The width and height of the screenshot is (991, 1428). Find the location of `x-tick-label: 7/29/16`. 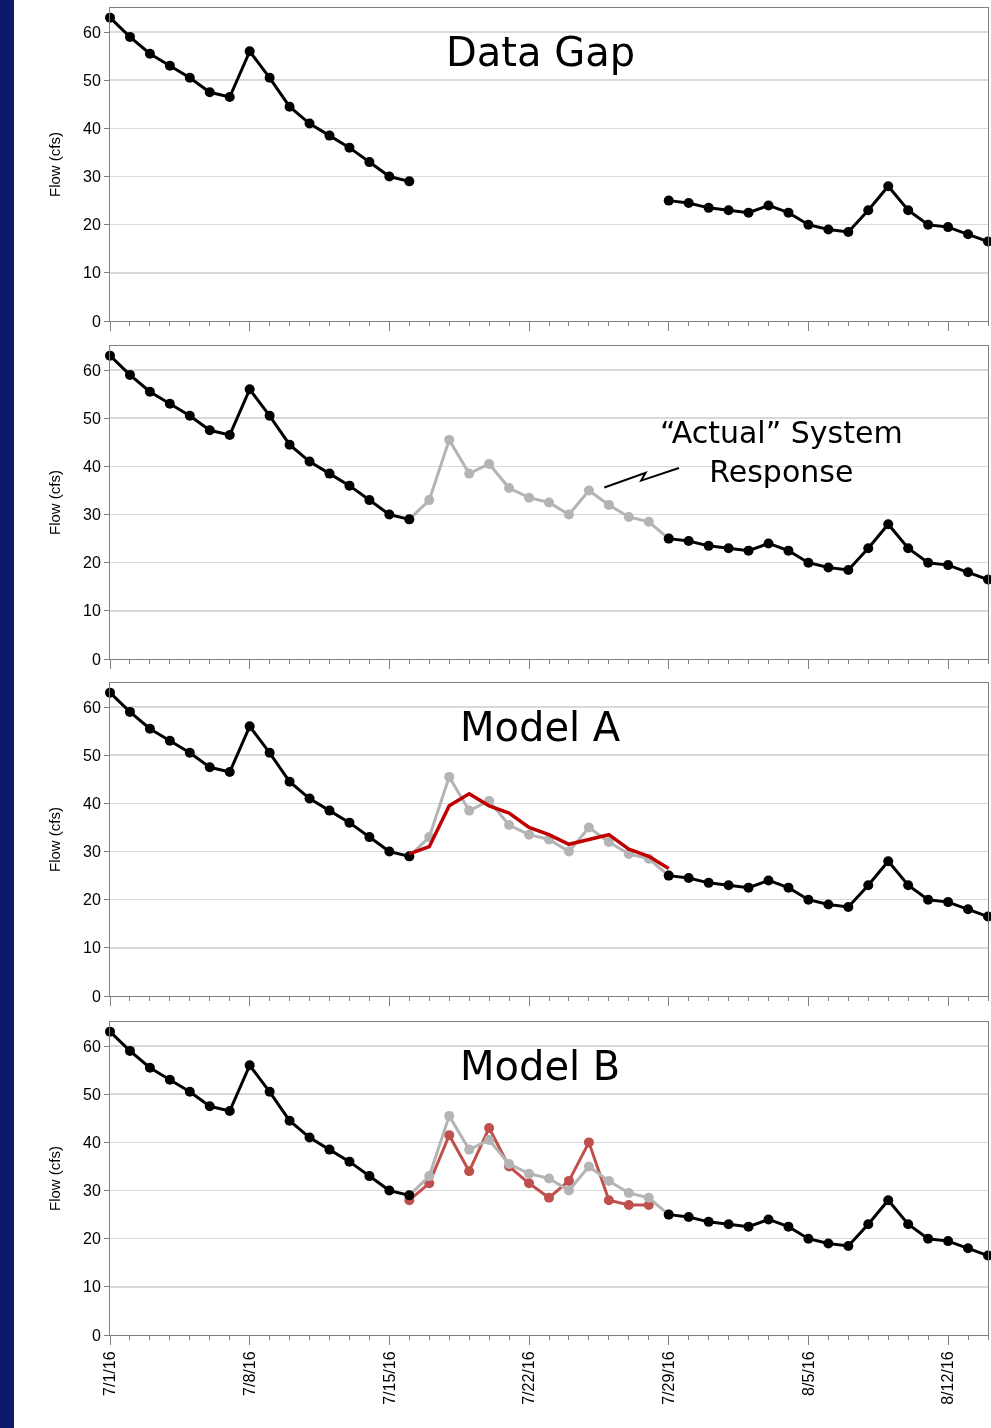

x-tick-label: 7/29/16 is located at coordinates (668, 1378).